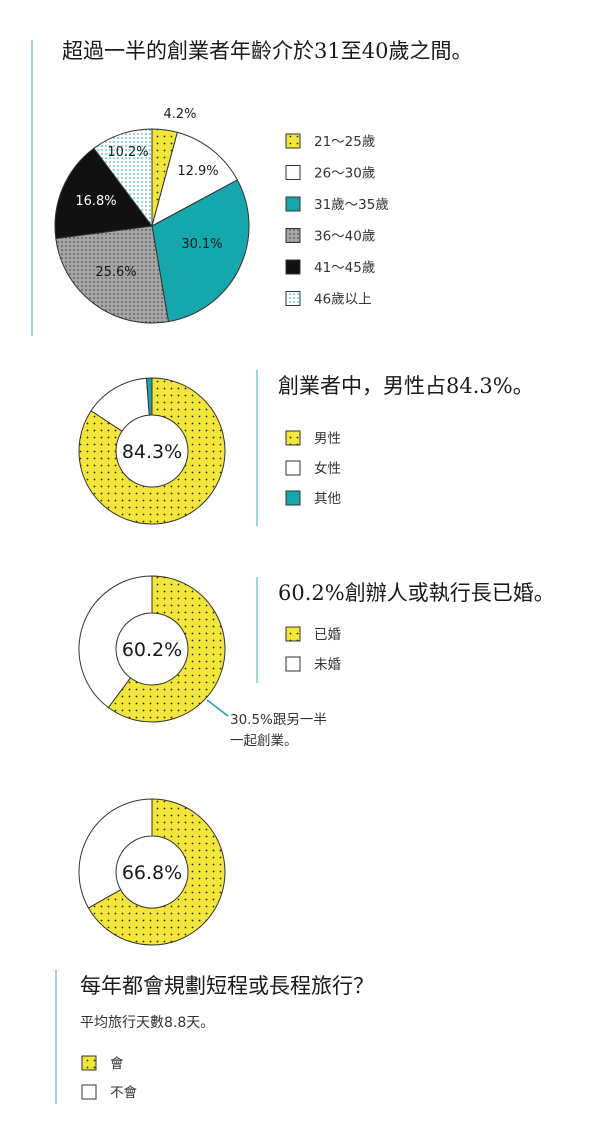  Describe the element at coordinates (344, 174) in the screenshot. I see `legend-label: 26～30歲` at that location.